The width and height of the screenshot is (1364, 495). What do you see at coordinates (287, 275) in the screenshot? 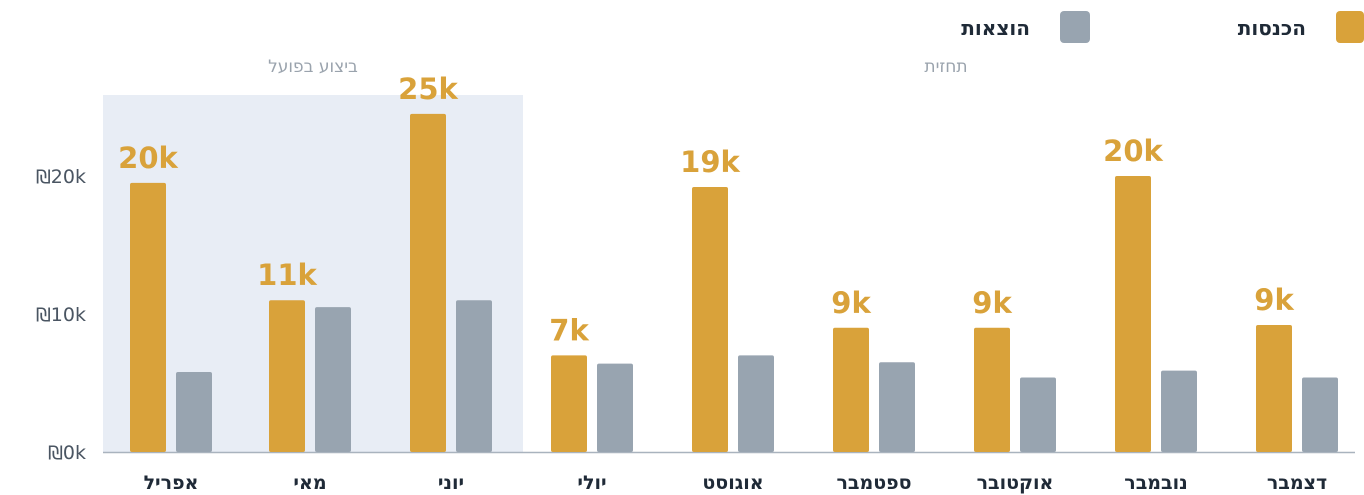
I see `data-label-income: 11k` at bounding box center [287, 275].